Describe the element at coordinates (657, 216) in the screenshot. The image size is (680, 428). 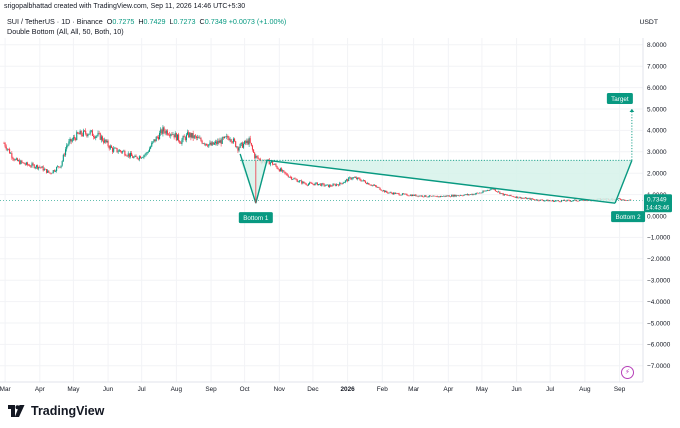
I see `price-tick-label: 0.0000` at that location.